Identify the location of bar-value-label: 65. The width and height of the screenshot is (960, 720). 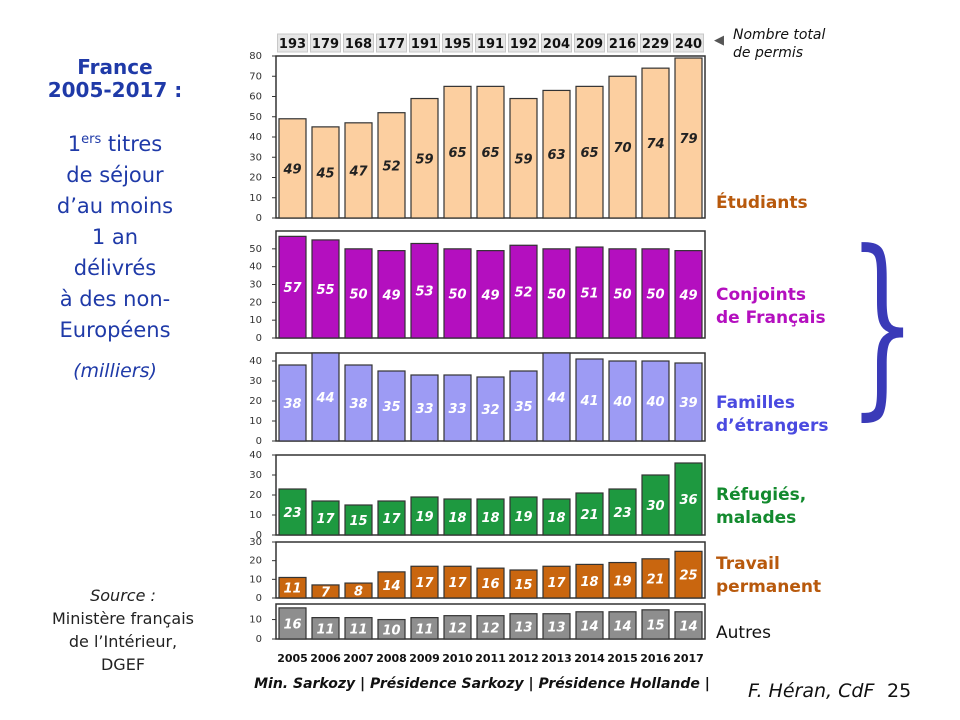
(457, 153).